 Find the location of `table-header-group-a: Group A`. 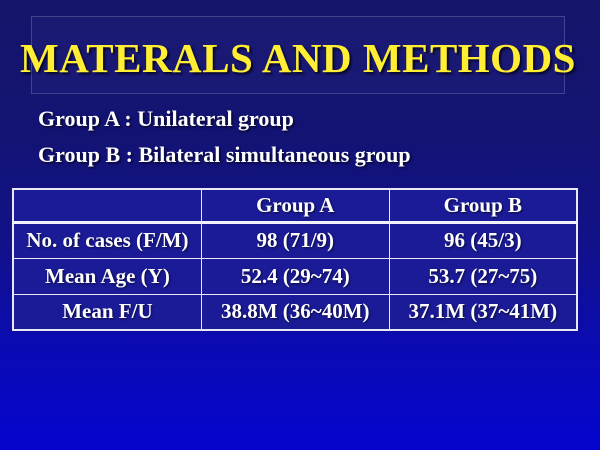

table-header-group-a: Group A is located at coordinates (295, 206).